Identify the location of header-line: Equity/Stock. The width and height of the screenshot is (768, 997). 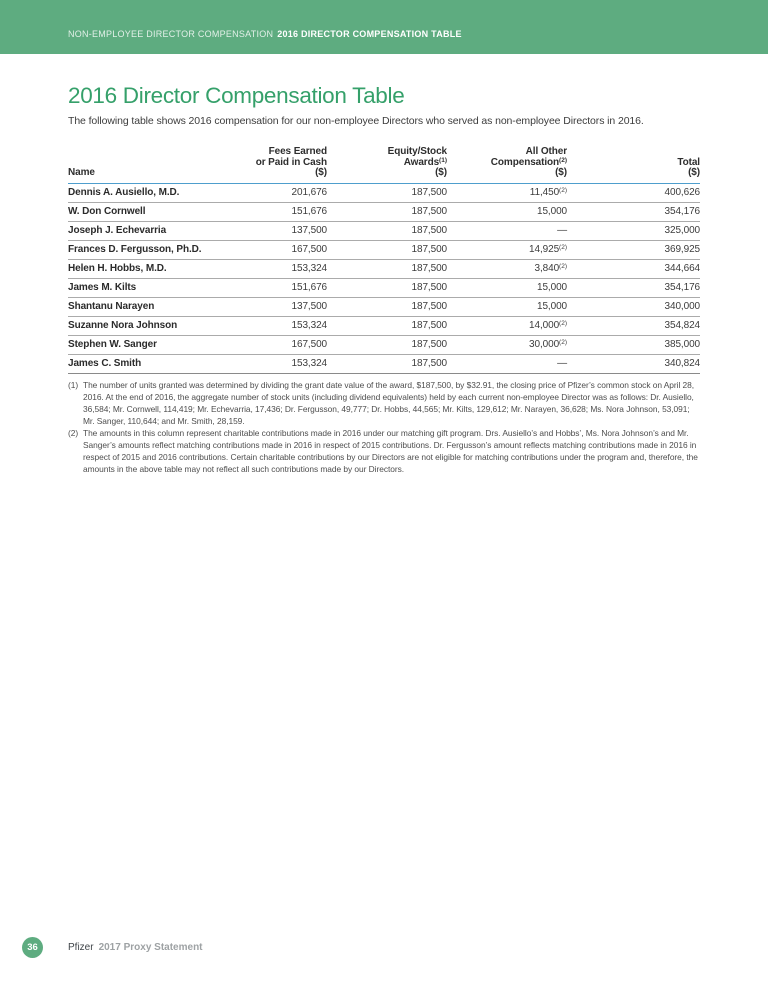
(417, 151).